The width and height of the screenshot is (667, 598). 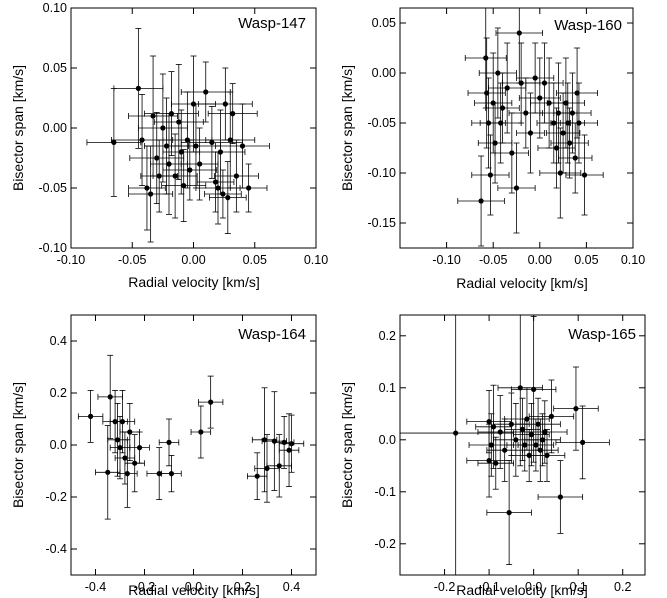 What do you see at coordinates (272, 23) in the screenshot?
I see `panel-title: Wasp-147` at bounding box center [272, 23].